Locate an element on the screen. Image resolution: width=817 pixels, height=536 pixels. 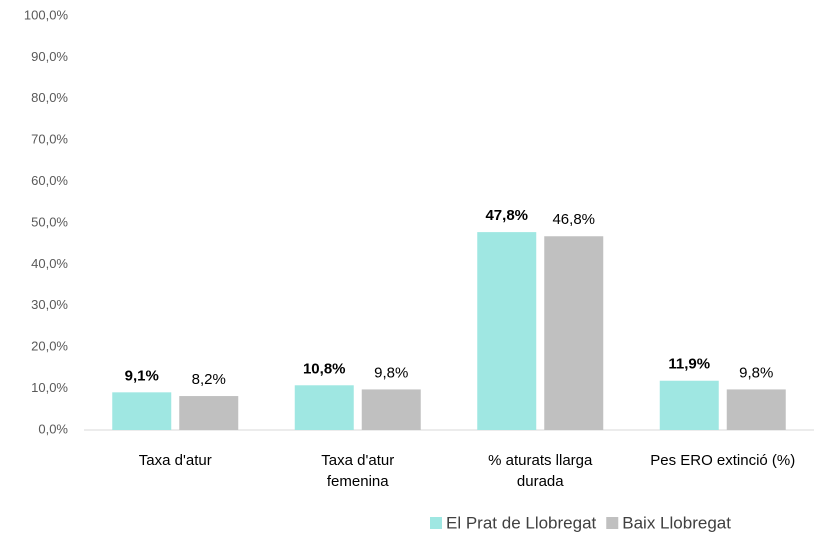
x-tick-label: % aturats llarga durada is located at coordinates (540, 471).